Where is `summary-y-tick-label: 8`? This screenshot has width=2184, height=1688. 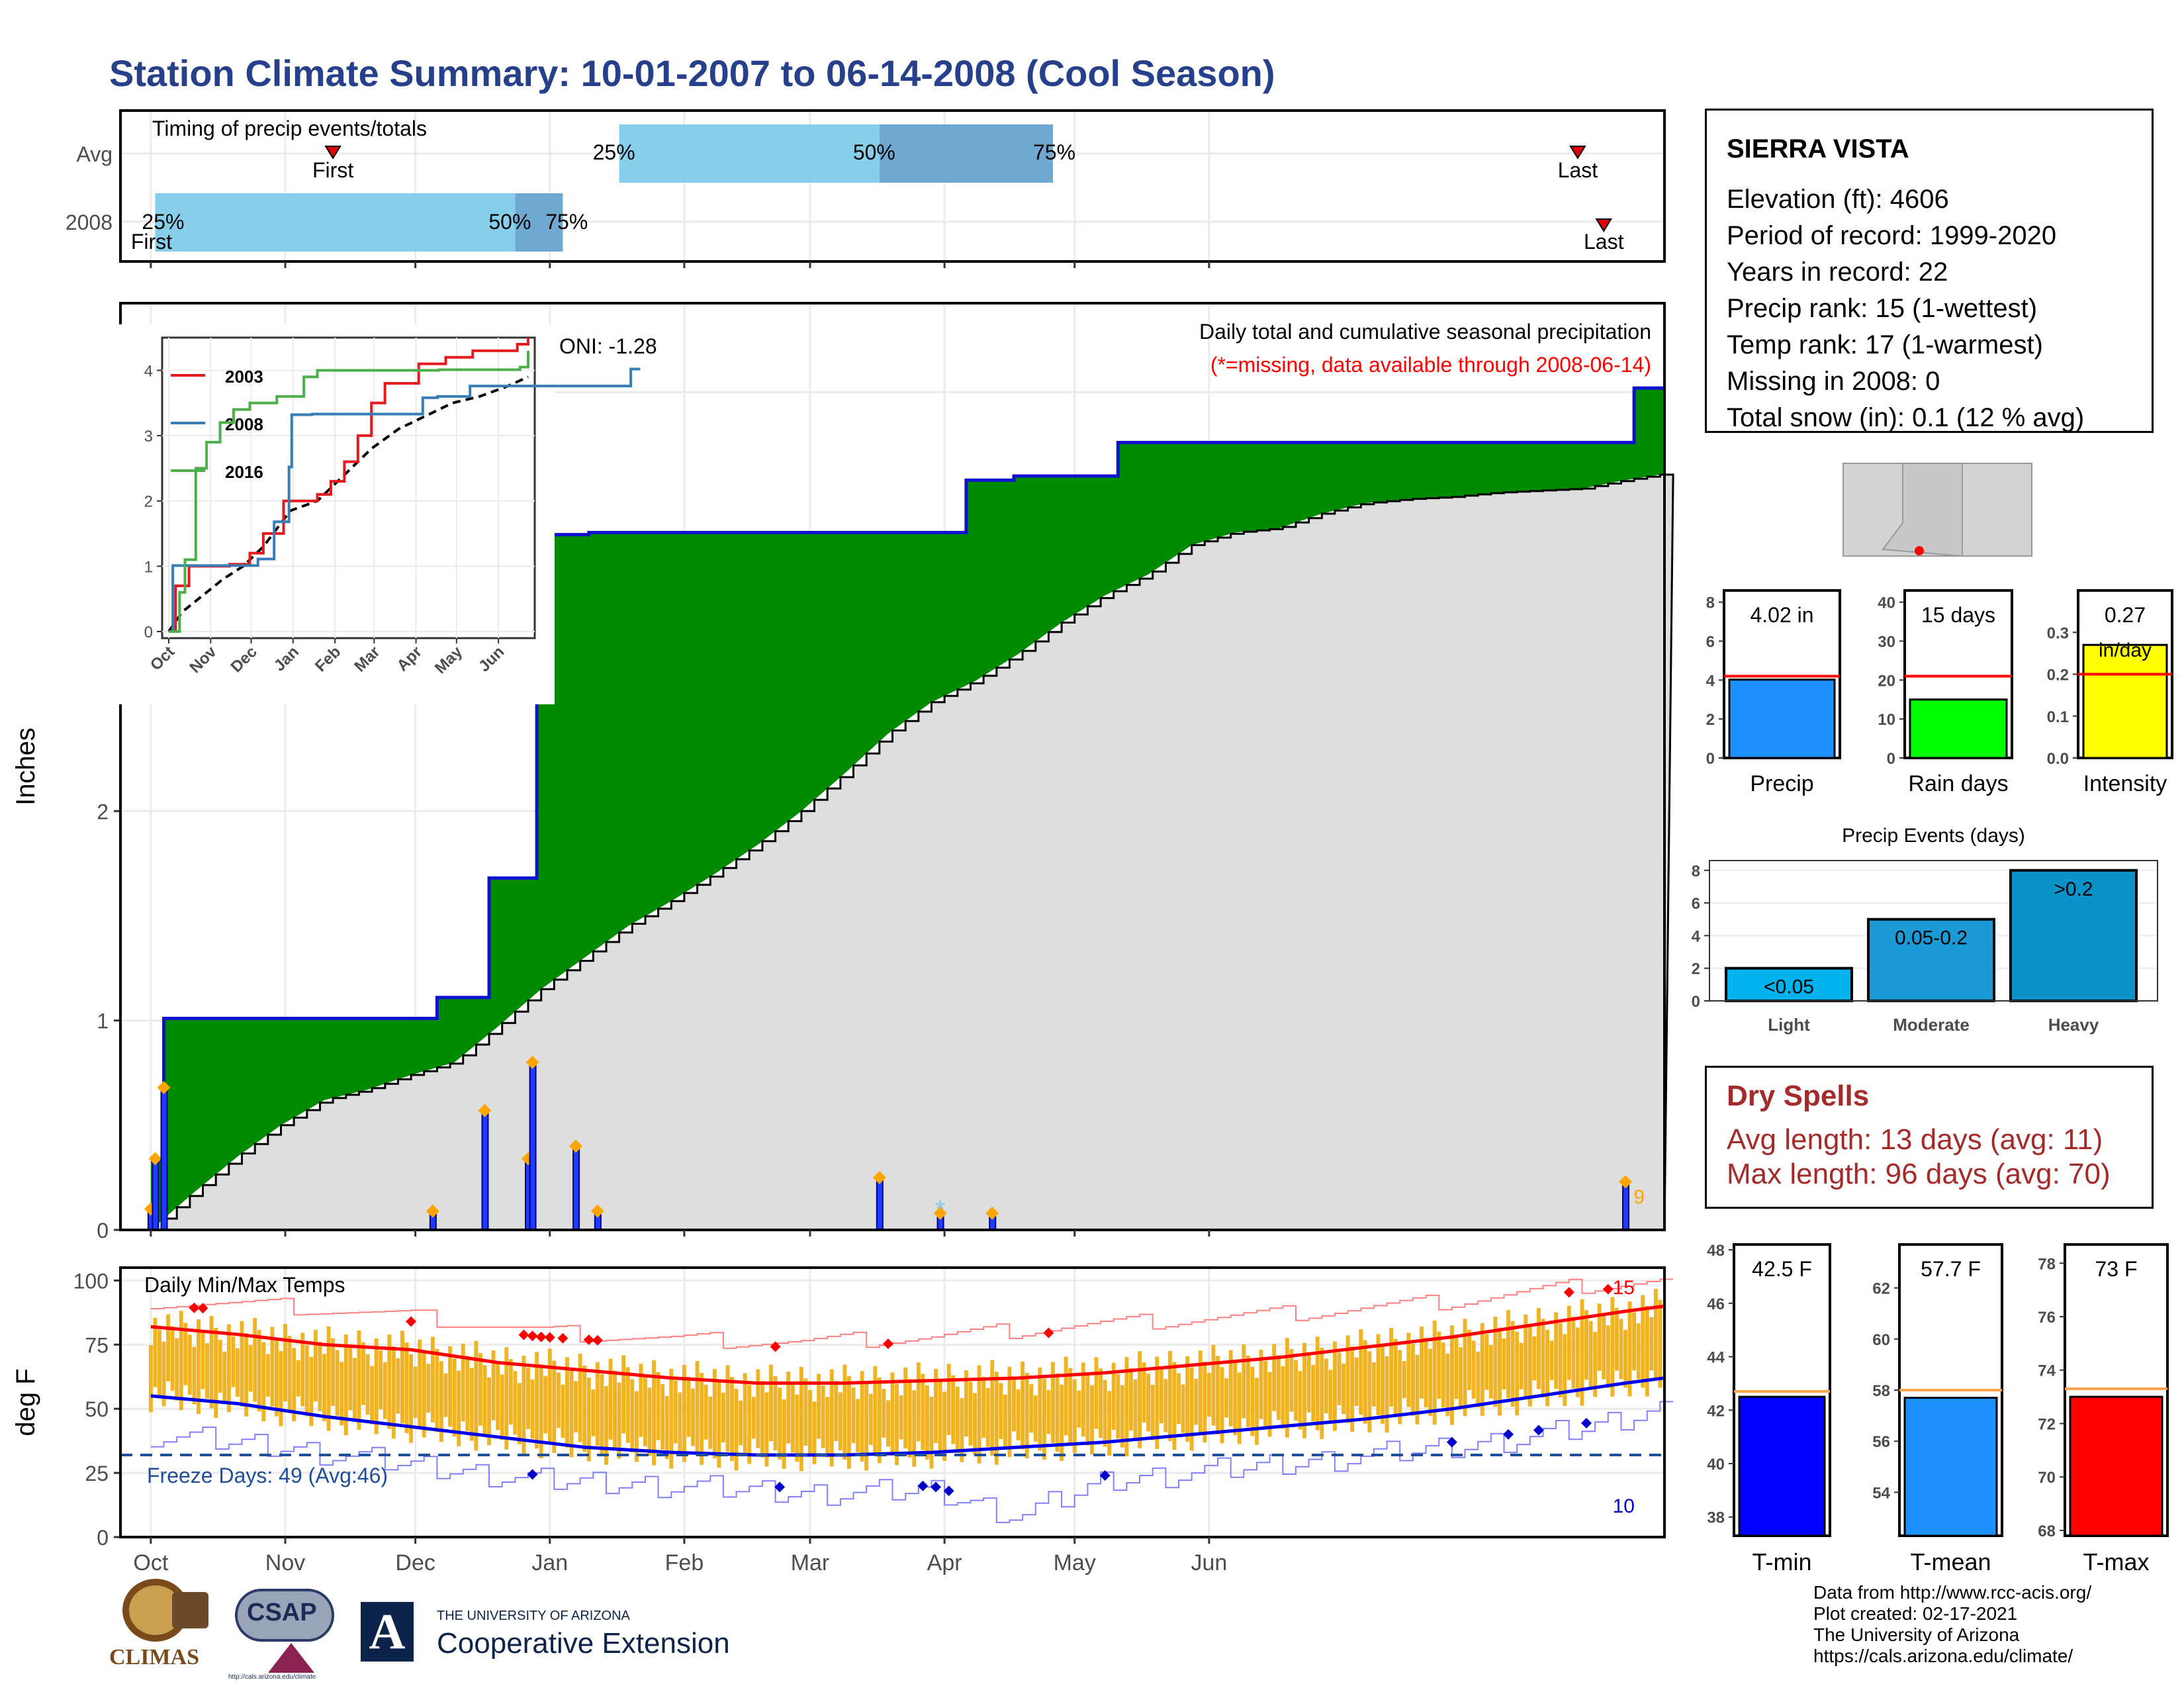 summary-y-tick-label: 8 is located at coordinates (1710, 603).